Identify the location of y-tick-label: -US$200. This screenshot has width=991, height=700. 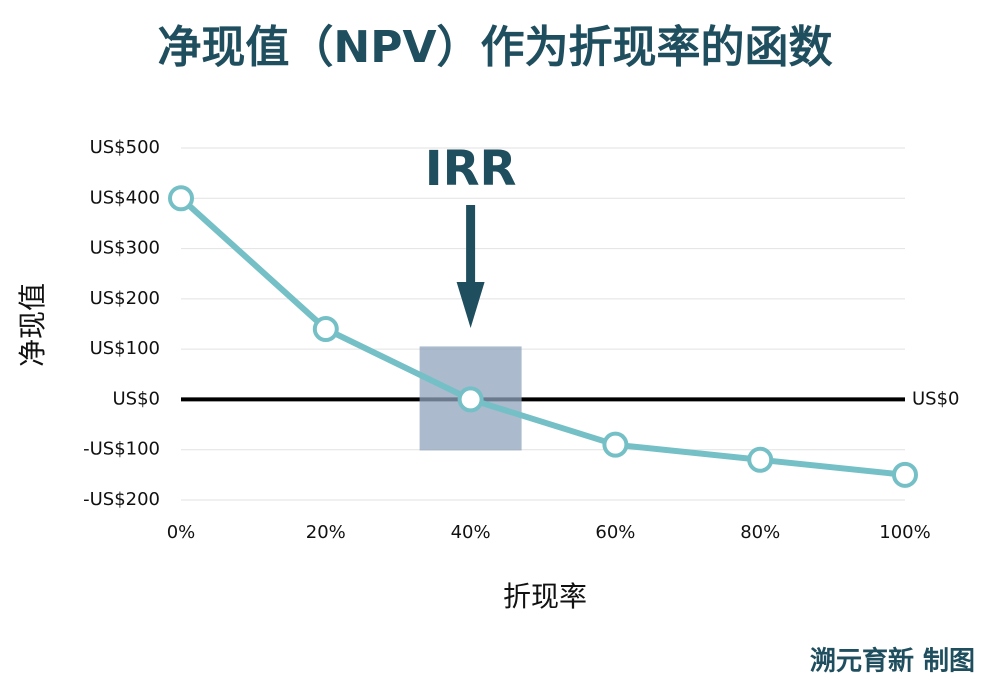
(121, 499).